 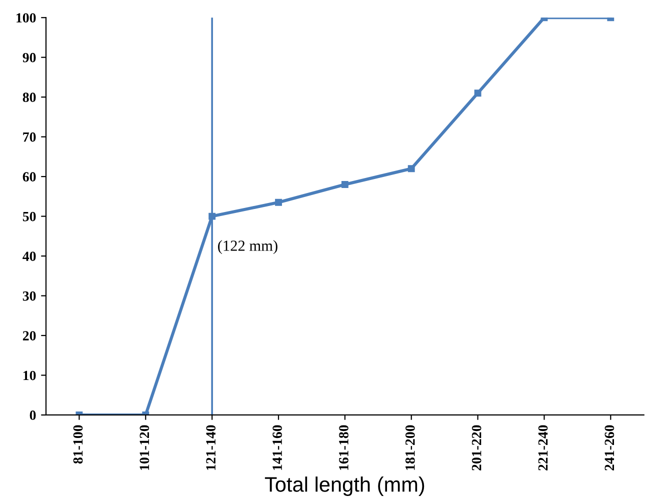 What do you see at coordinates (29, 256) in the screenshot?
I see `y-tick-label: 40` at bounding box center [29, 256].